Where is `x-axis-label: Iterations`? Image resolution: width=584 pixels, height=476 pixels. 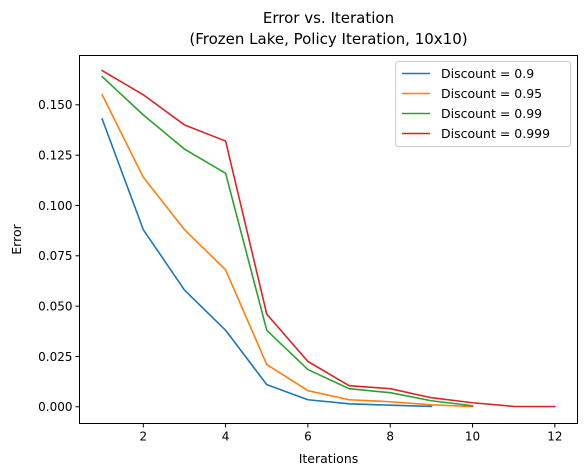 x-axis-label: Iterations is located at coordinates (329, 458).